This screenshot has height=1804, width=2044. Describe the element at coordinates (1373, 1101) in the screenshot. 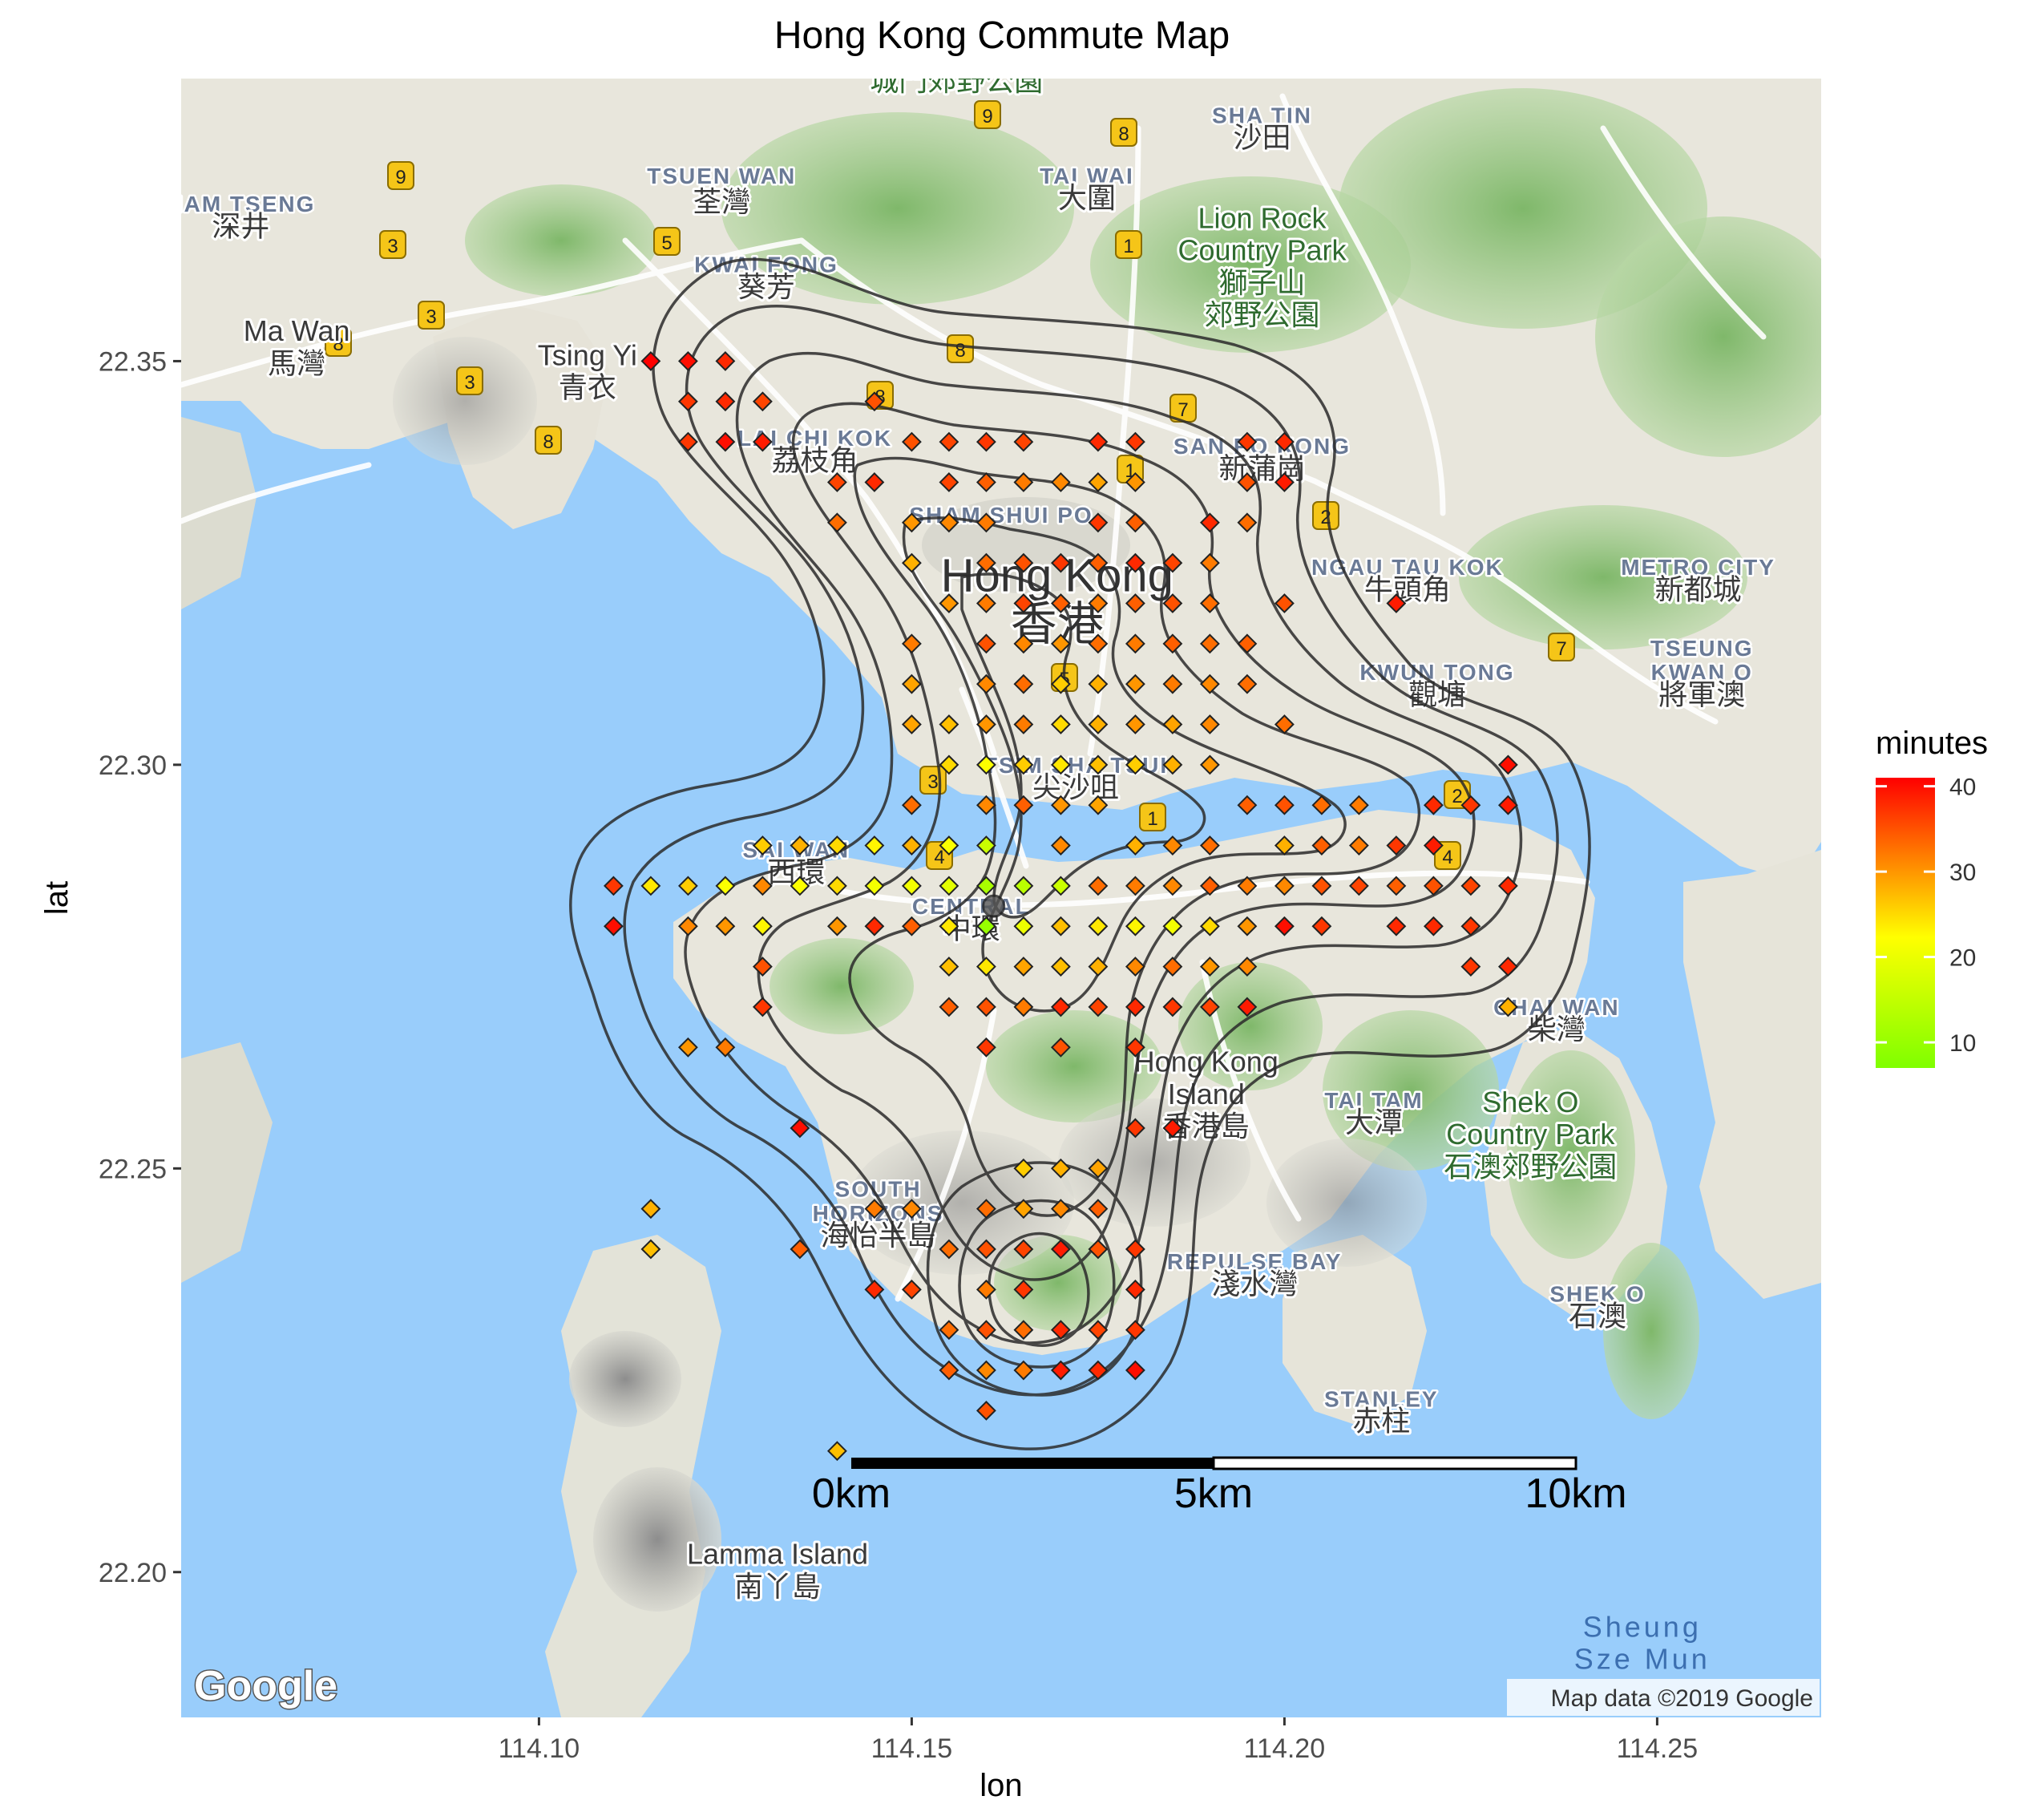

I see `map-label: TAI TAM` at that location.